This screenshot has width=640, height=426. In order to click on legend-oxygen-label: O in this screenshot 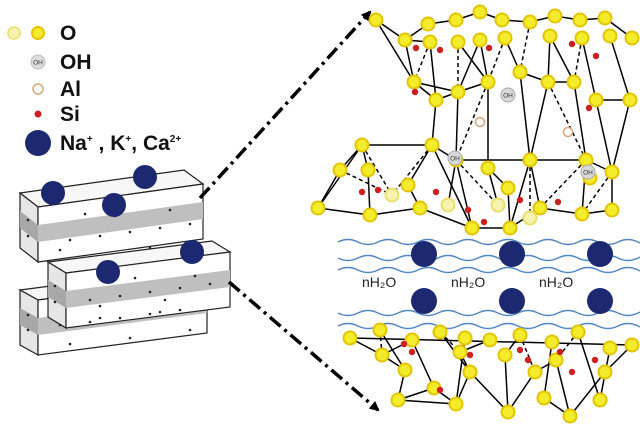, I will do `click(68, 33)`.